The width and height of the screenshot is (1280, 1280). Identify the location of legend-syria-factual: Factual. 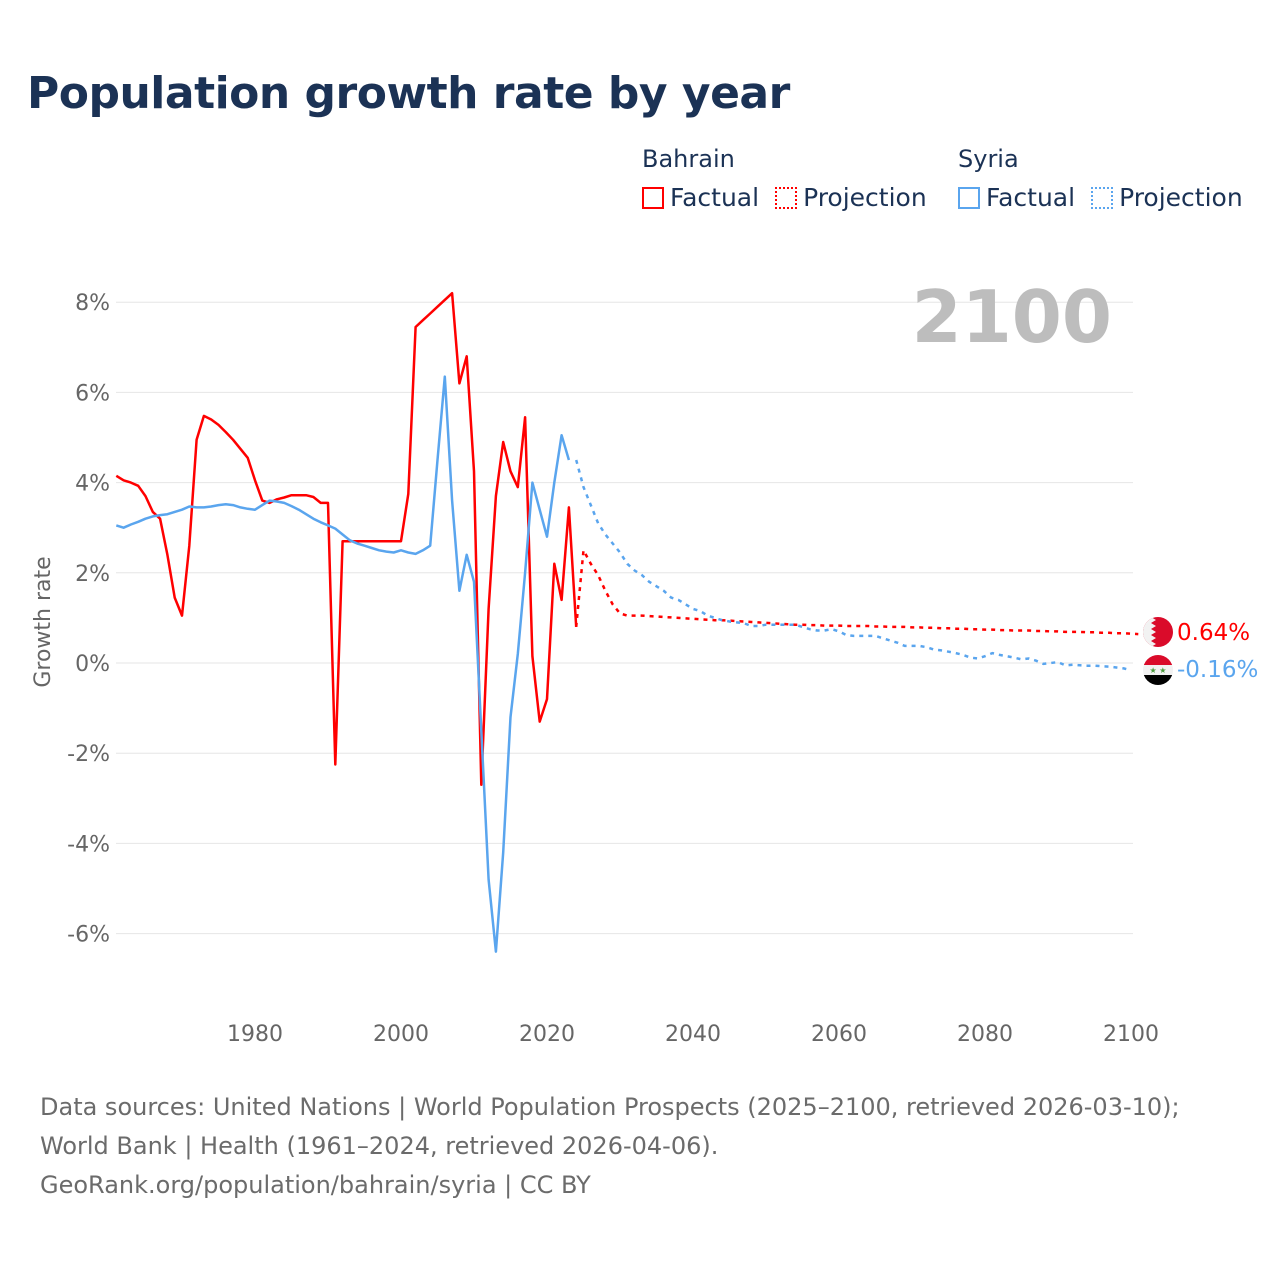
(1016, 197).